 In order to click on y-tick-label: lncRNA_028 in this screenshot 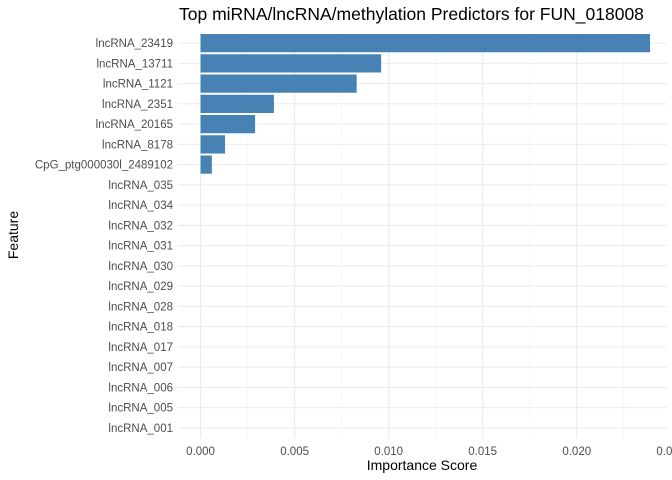, I will do `click(140, 307)`.